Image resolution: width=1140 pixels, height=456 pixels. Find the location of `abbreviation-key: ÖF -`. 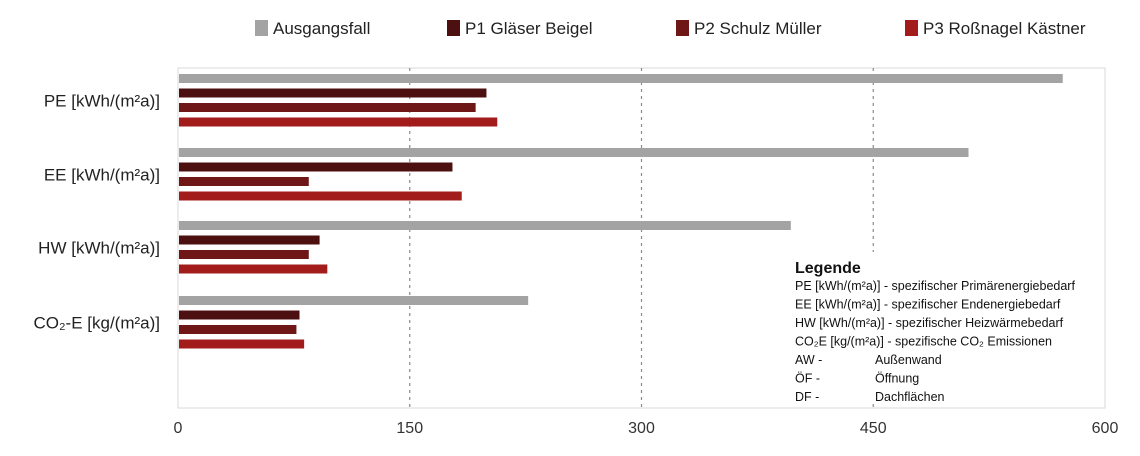

abbreviation-key: ÖF - is located at coordinates (807, 379).